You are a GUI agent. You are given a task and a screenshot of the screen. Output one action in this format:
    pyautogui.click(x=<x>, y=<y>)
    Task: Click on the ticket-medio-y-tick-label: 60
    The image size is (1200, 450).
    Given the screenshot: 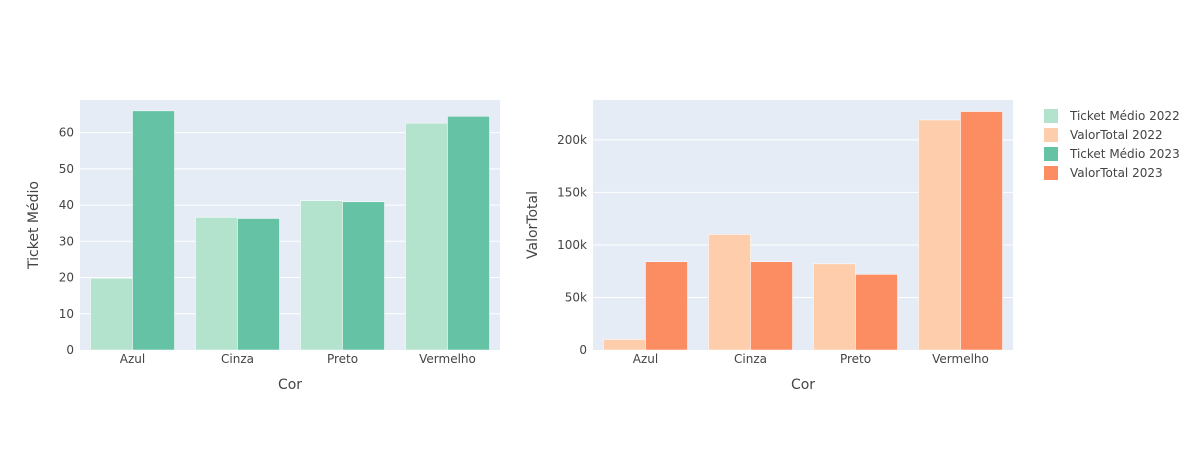 What is the action you would take?
    pyautogui.click(x=66, y=133)
    